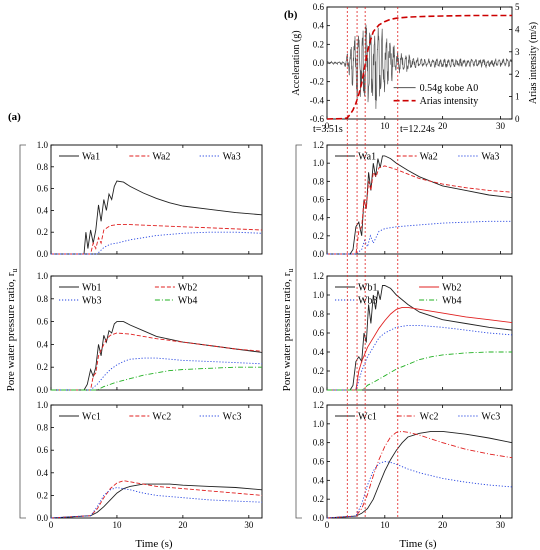 The width and height of the screenshot is (540, 550). What do you see at coordinates (517, 74) in the screenshot?
I see `y2-tick-label: 2` at bounding box center [517, 74].